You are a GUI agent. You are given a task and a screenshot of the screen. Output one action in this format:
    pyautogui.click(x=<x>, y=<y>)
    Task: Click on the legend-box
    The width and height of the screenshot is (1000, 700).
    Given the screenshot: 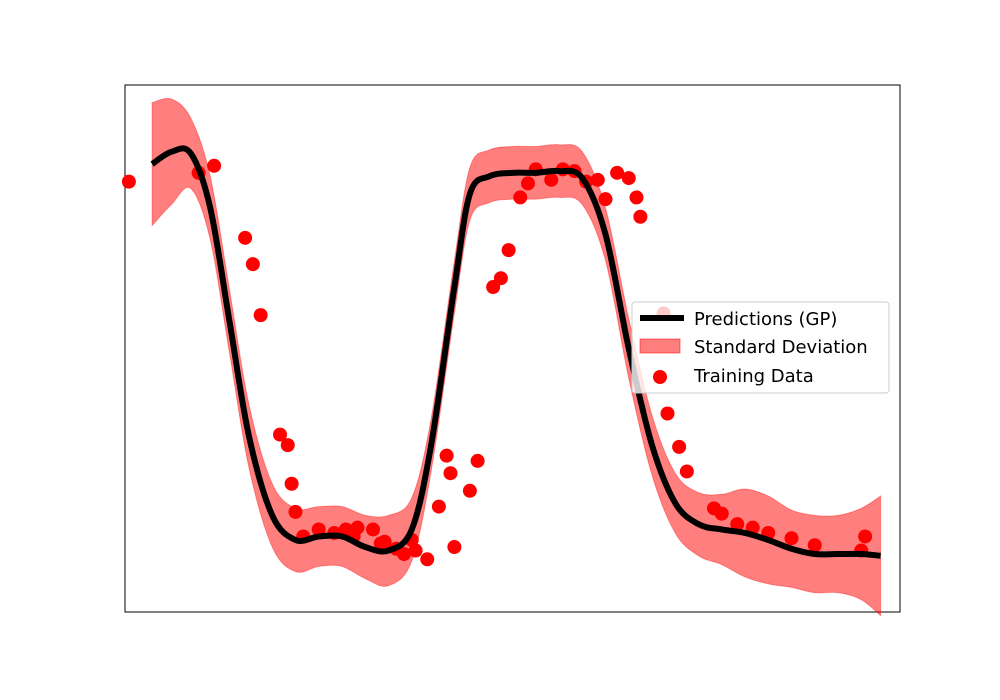 What is the action you would take?
    pyautogui.click(x=760, y=347)
    